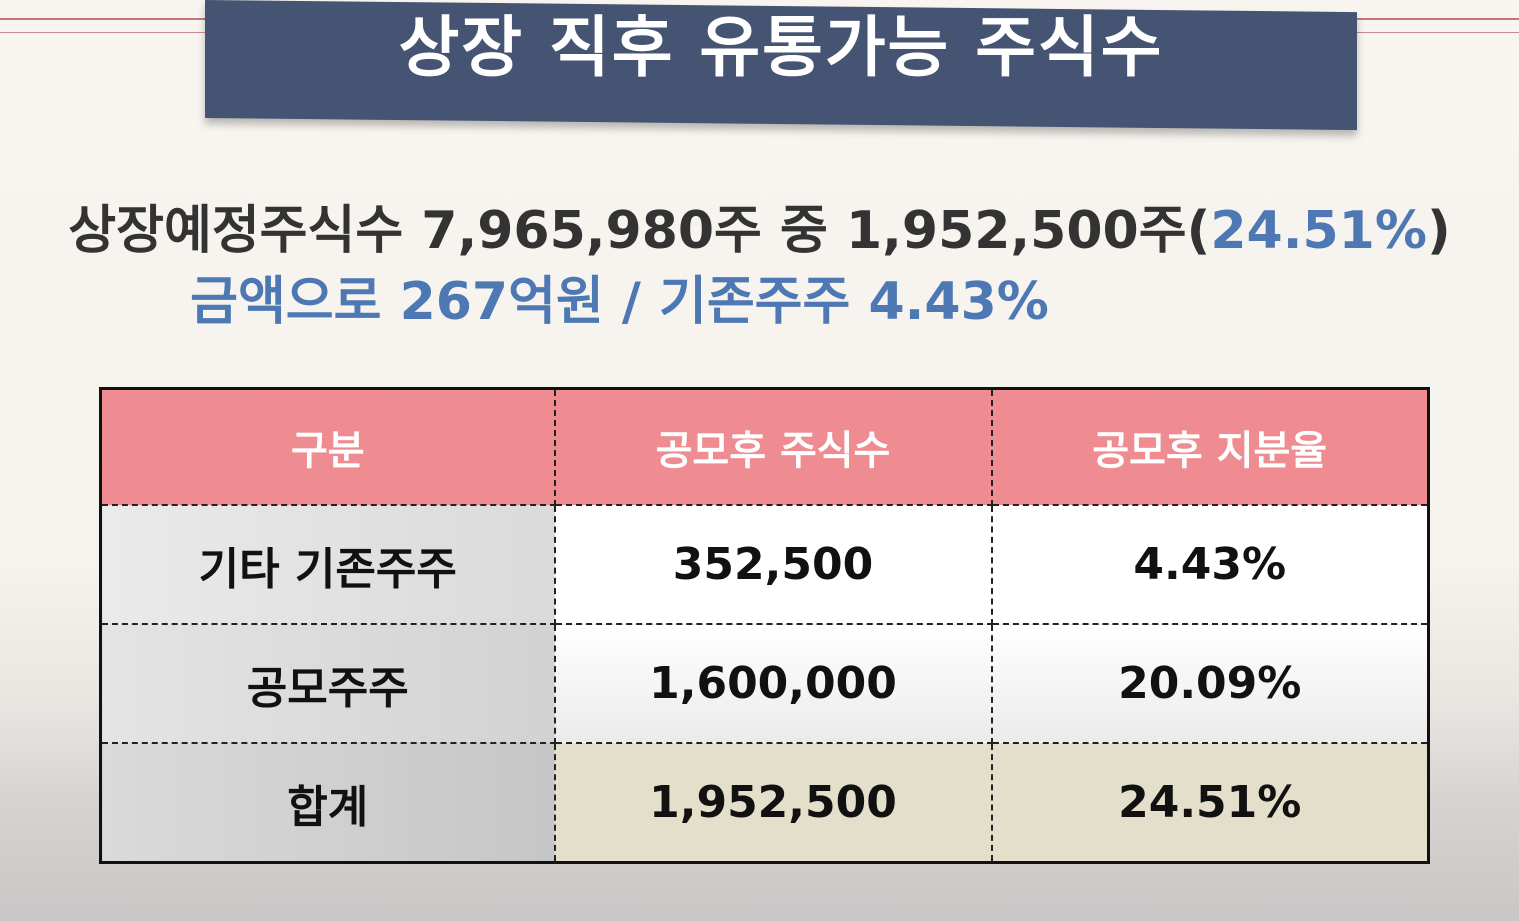  What do you see at coordinates (1210, 447) in the screenshot?
I see `column-header-ratio: 공모후 지분율` at bounding box center [1210, 447].